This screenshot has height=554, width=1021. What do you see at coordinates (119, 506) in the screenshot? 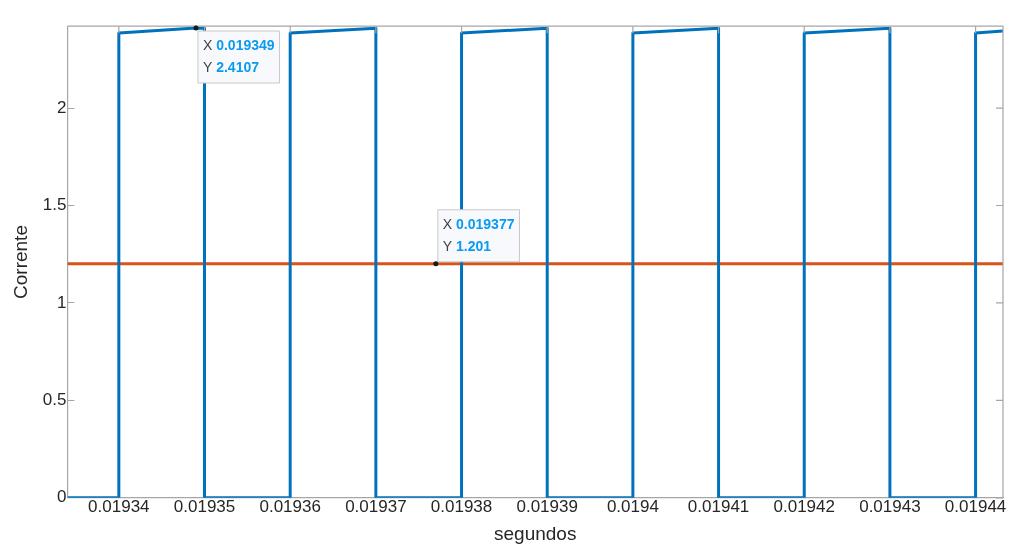
I see `x-tick-label: 0.01934` at bounding box center [119, 506].